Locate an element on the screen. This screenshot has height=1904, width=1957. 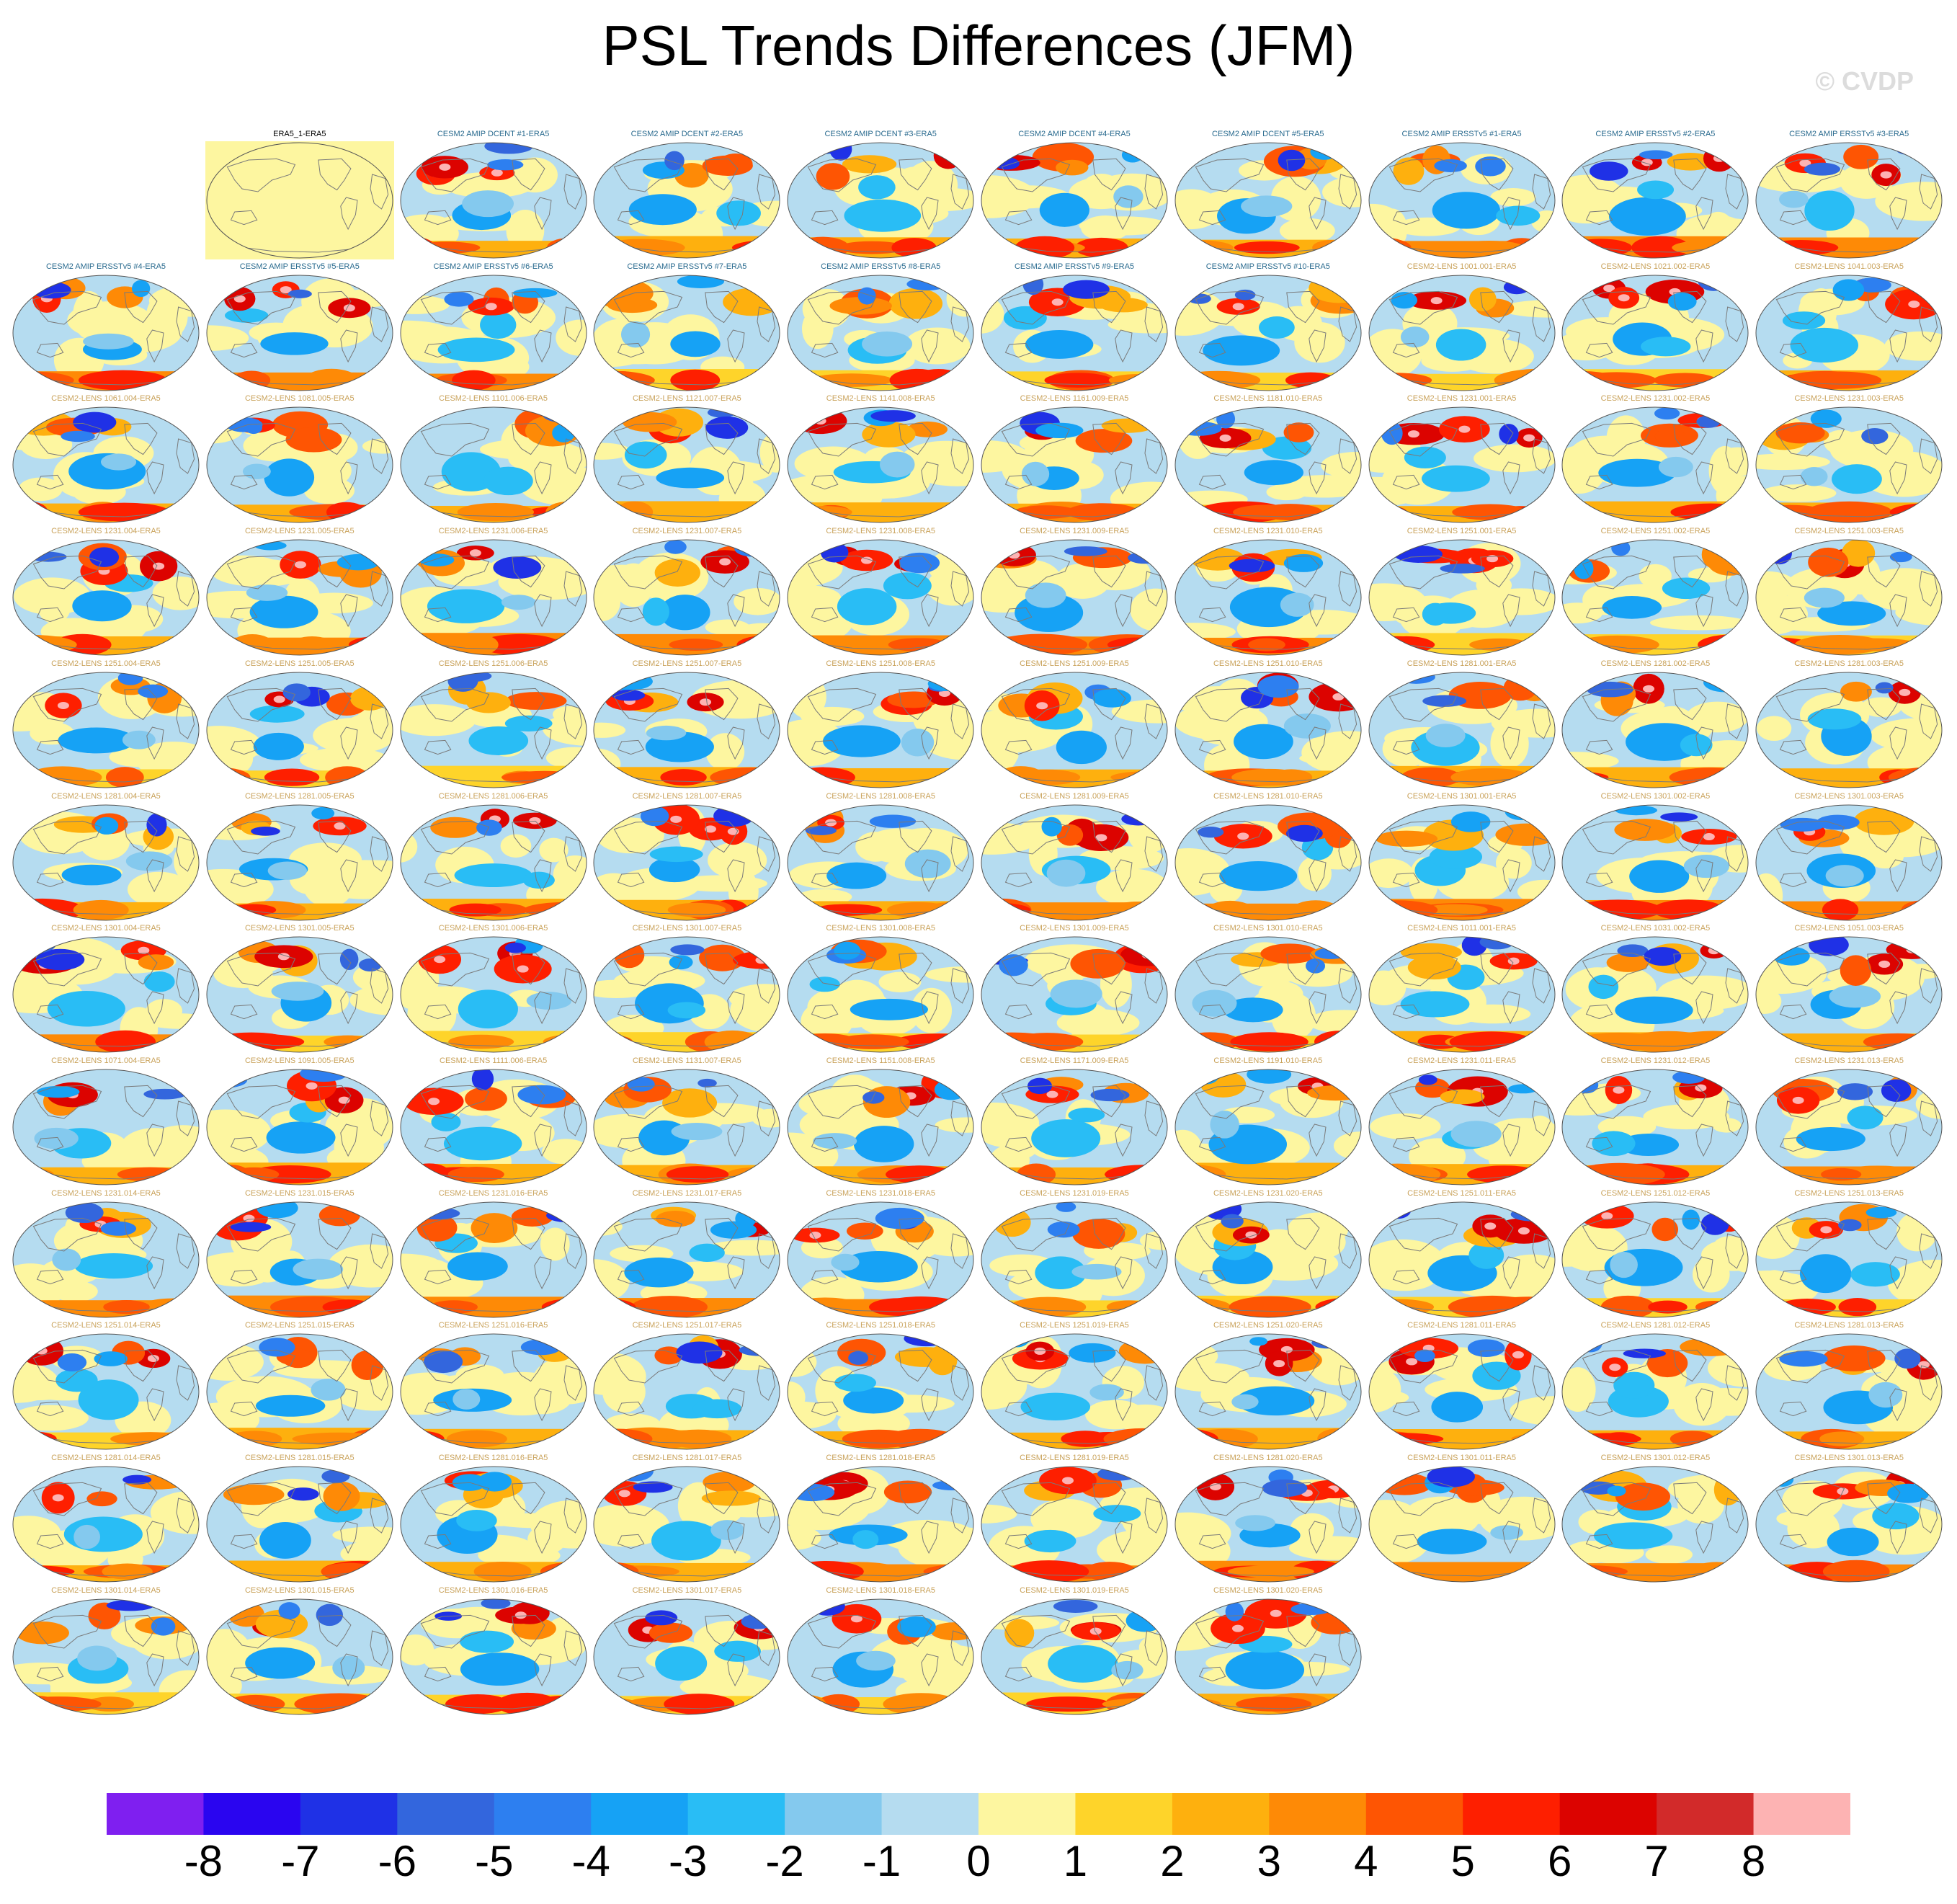
panel-title: CESM2-LENS 1281.001-ERA5 is located at coordinates (1462, 663).